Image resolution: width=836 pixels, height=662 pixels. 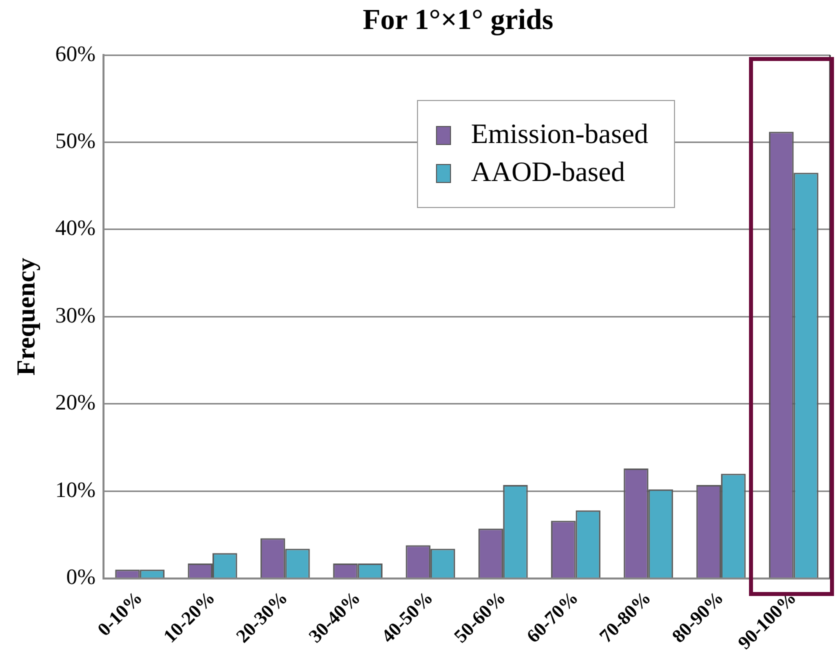 I want to click on y-tick-label: 10%, so click(x=75, y=489).